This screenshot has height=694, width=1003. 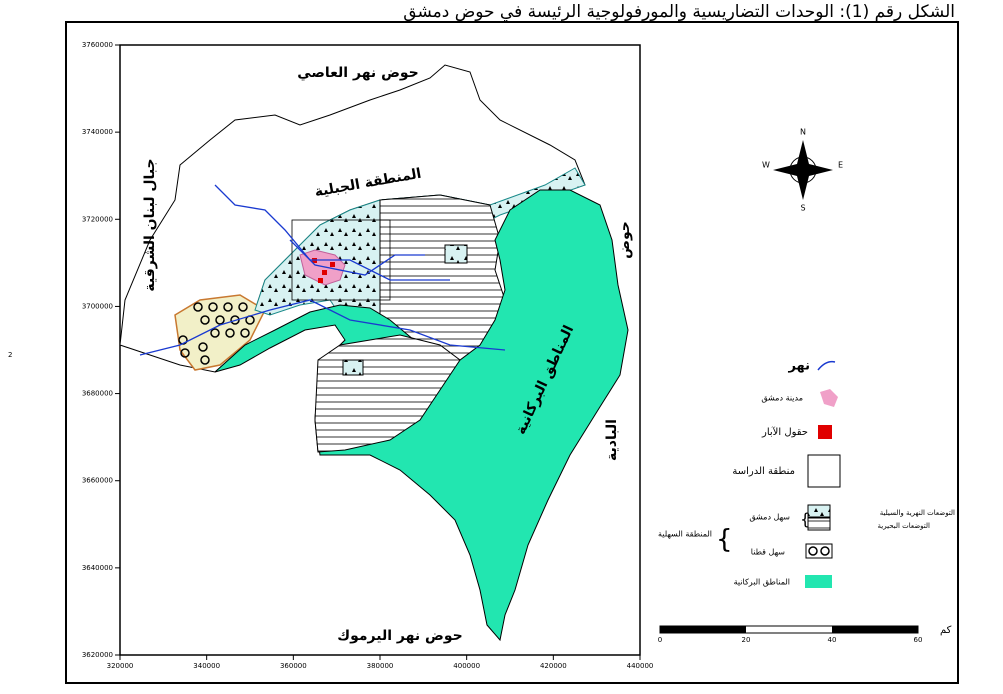 What do you see at coordinates (150, 224) in the screenshot?
I see `map-label: جبال لبنان الشرقية` at bounding box center [150, 224].